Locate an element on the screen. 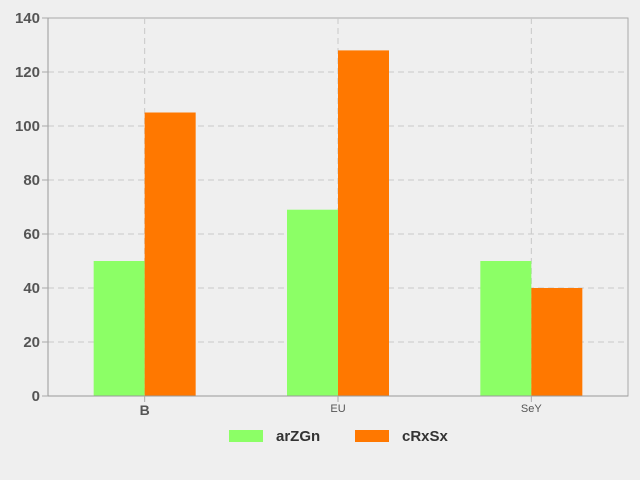 This screenshot has height=480, width=640. y-tick-label: 40 is located at coordinates (31, 288).